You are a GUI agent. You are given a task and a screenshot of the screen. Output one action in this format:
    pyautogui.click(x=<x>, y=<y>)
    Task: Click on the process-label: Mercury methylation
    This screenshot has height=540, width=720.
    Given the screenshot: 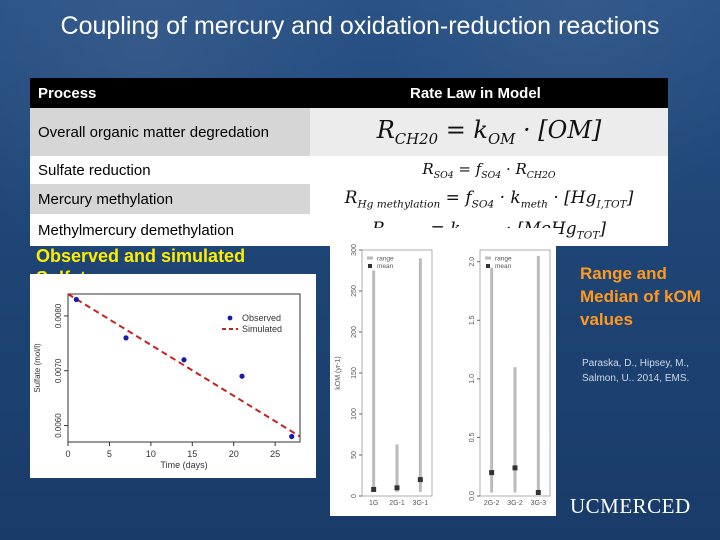 What is the action you would take?
    pyautogui.click(x=106, y=199)
    